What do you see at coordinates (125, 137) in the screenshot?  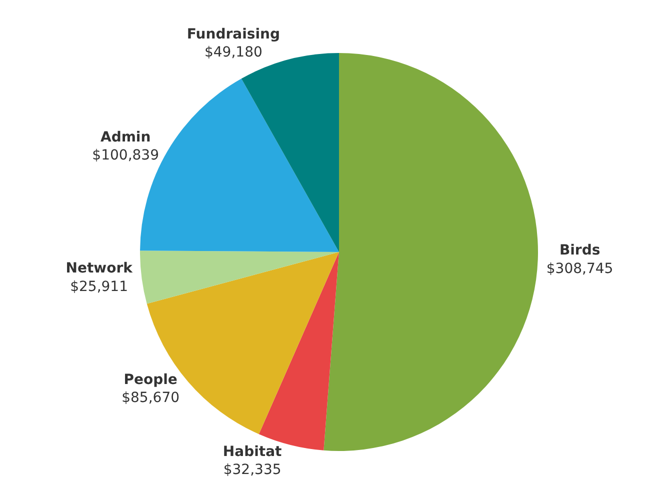 I see `slice-label: Admin` at bounding box center [125, 137].